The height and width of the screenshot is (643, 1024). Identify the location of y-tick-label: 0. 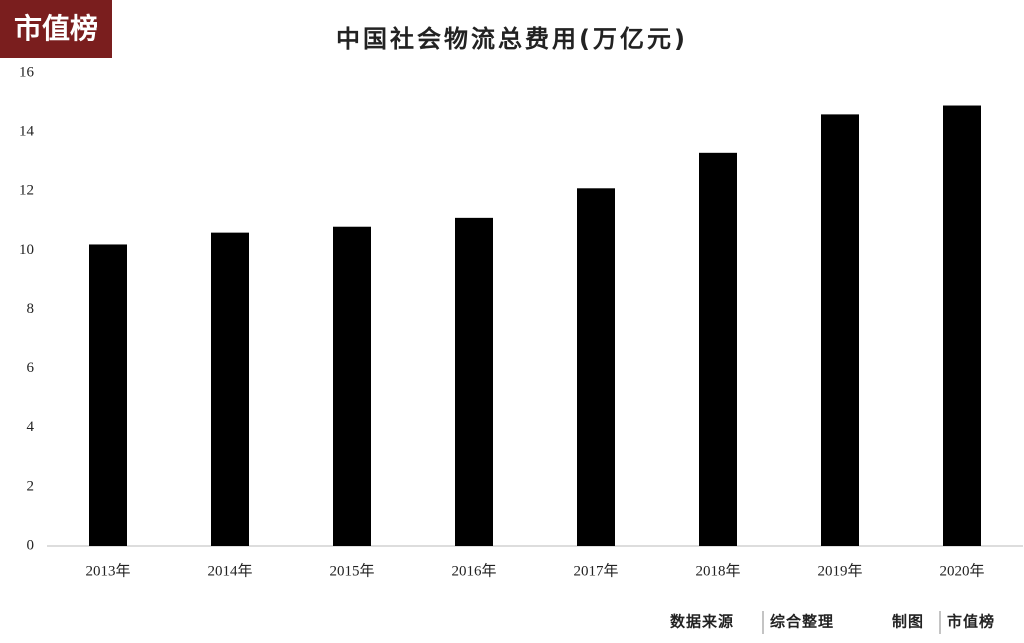
(31, 545).